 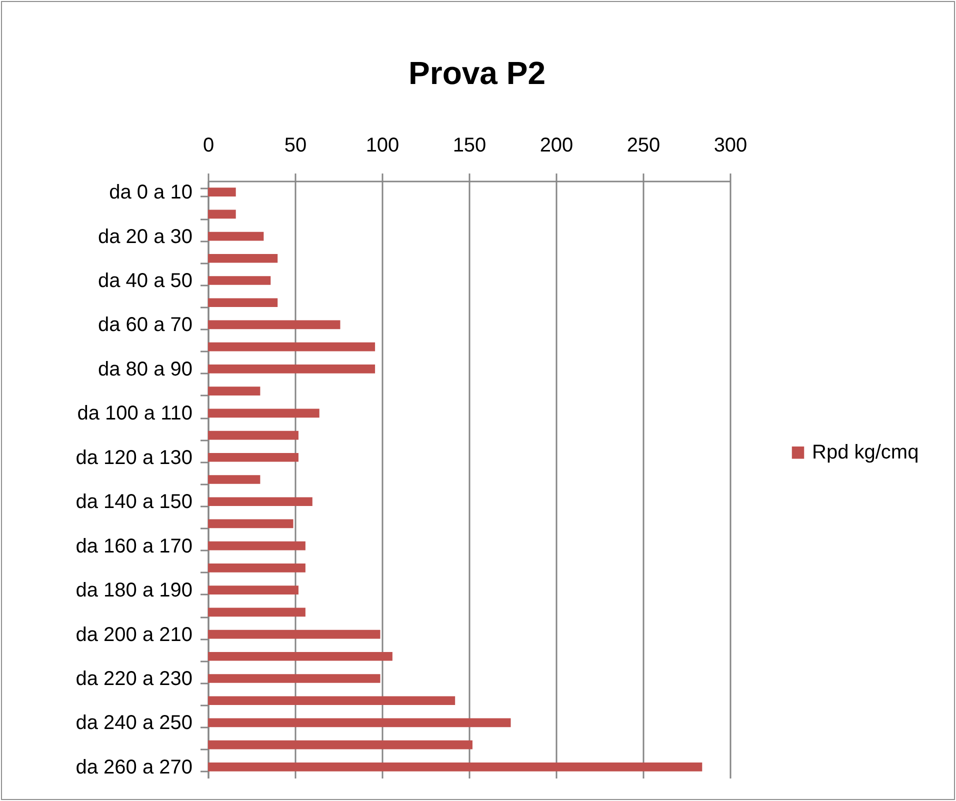 I want to click on y-tick-label: da 120 a 130, so click(x=134, y=457).